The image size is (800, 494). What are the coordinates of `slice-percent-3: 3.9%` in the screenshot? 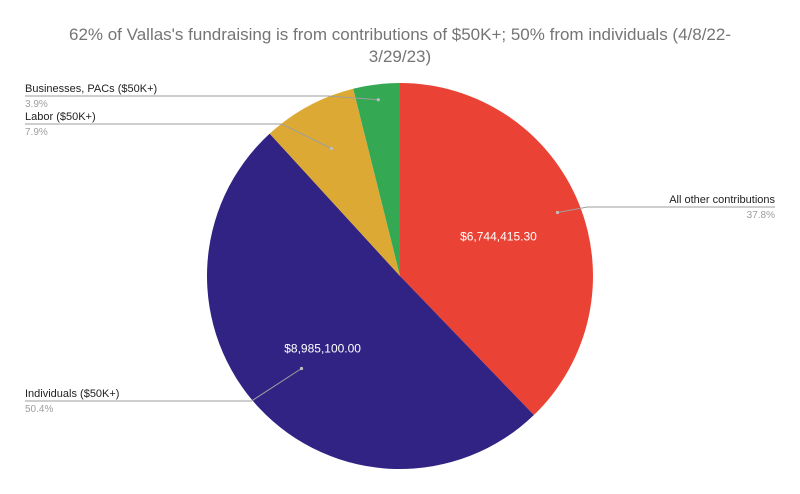 It's located at (36, 104).